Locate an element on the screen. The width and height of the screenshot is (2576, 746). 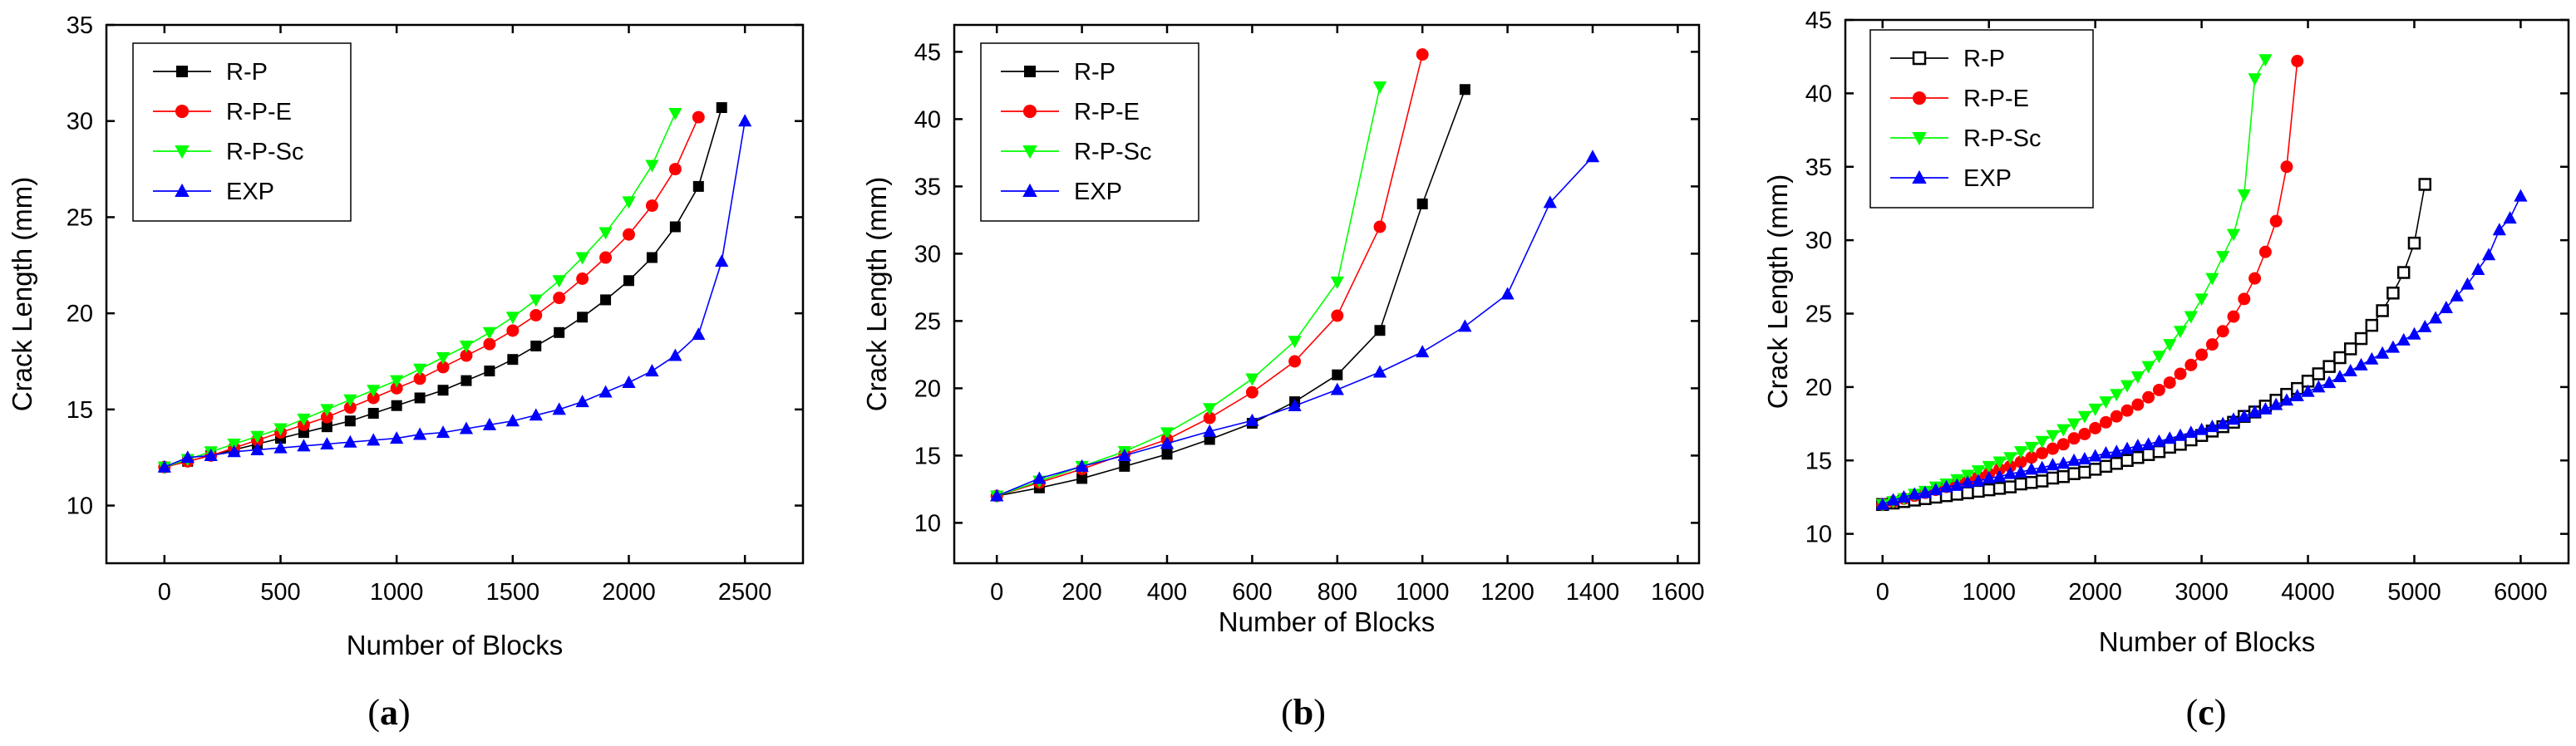
legend-label: R-P-E is located at coordinates (1107, 112).